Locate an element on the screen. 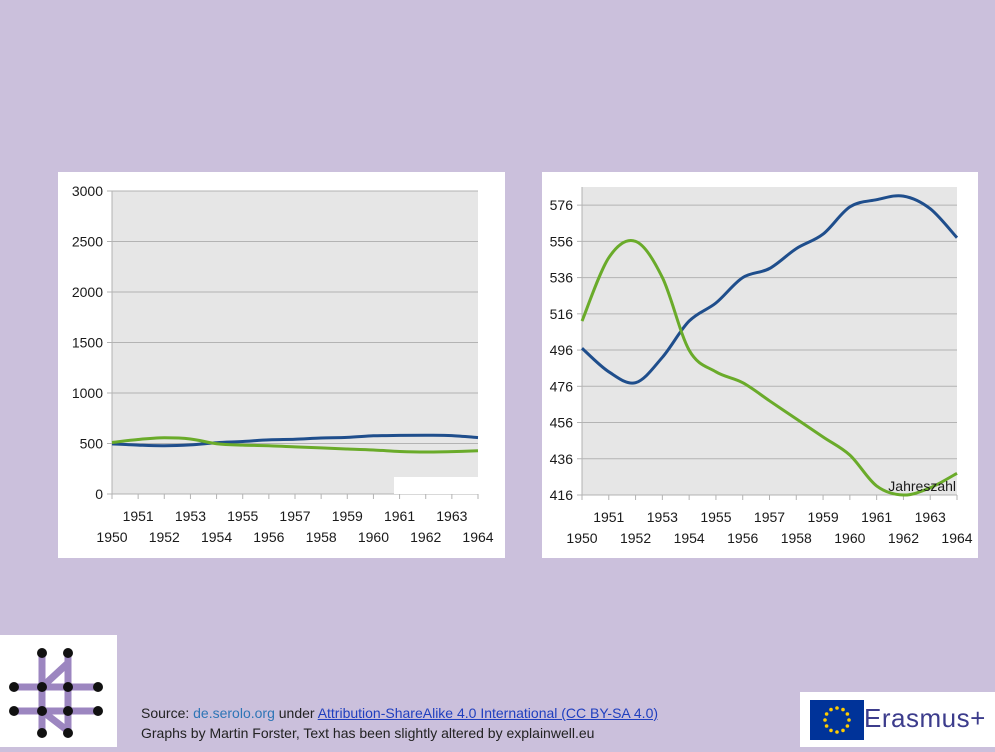 The image size is (995, 752). right-chart-y-tick-label: 556 is located at coordinates (562, 241).